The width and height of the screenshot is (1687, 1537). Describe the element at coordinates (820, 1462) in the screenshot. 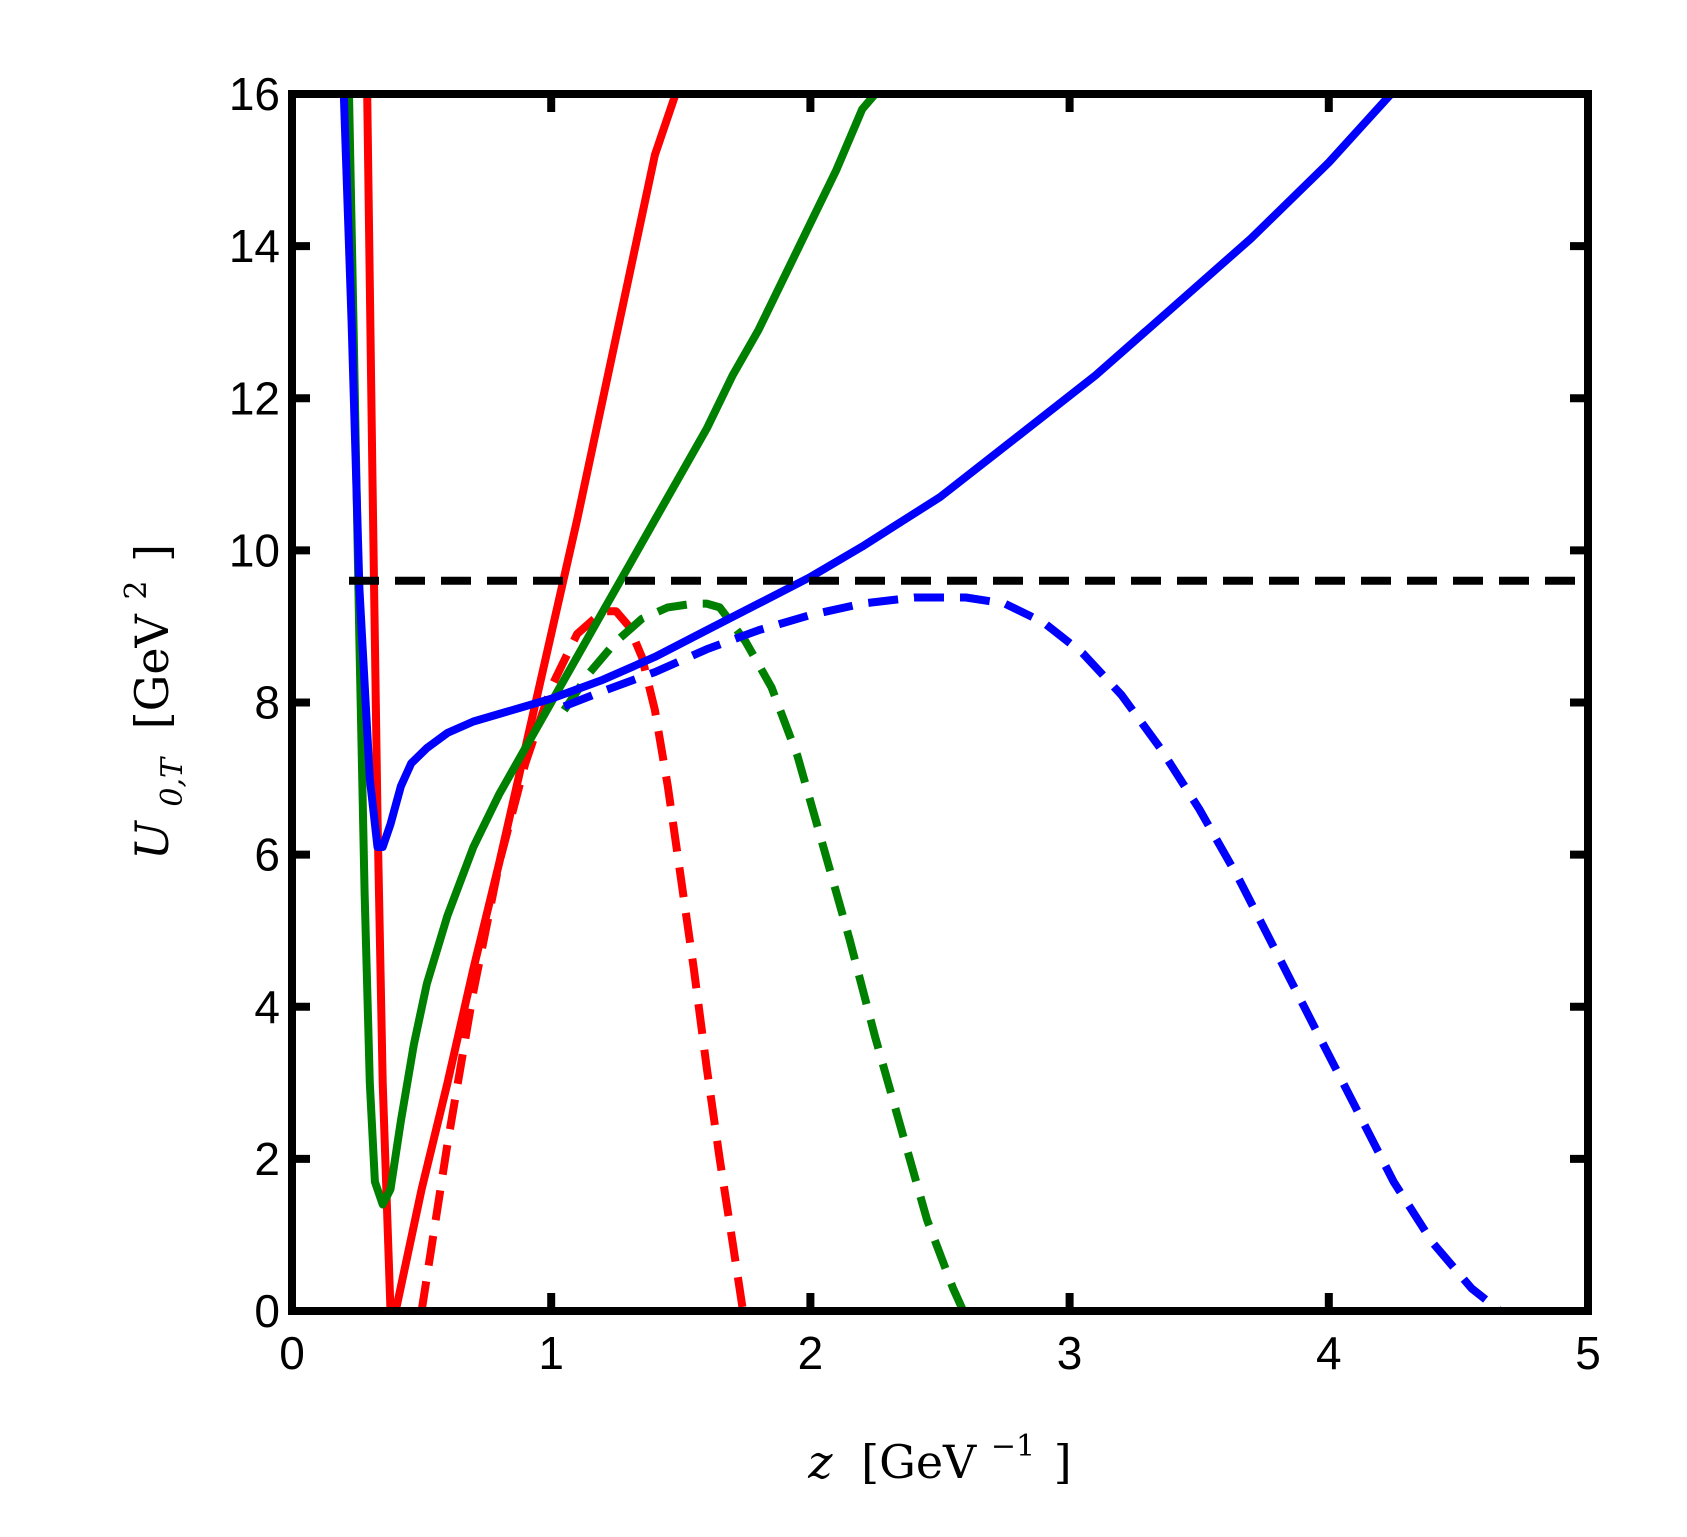

I see `x-axis-variable: z` at that location.